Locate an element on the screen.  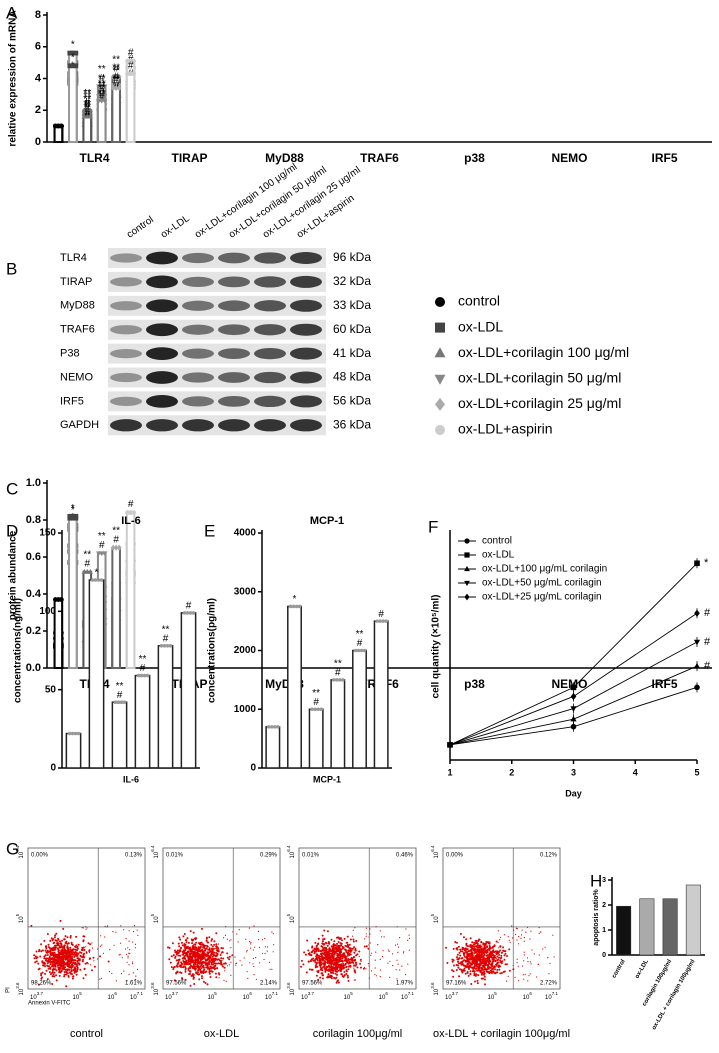
x-tick-label: ox-LDL is located at coordinates (642, 969).